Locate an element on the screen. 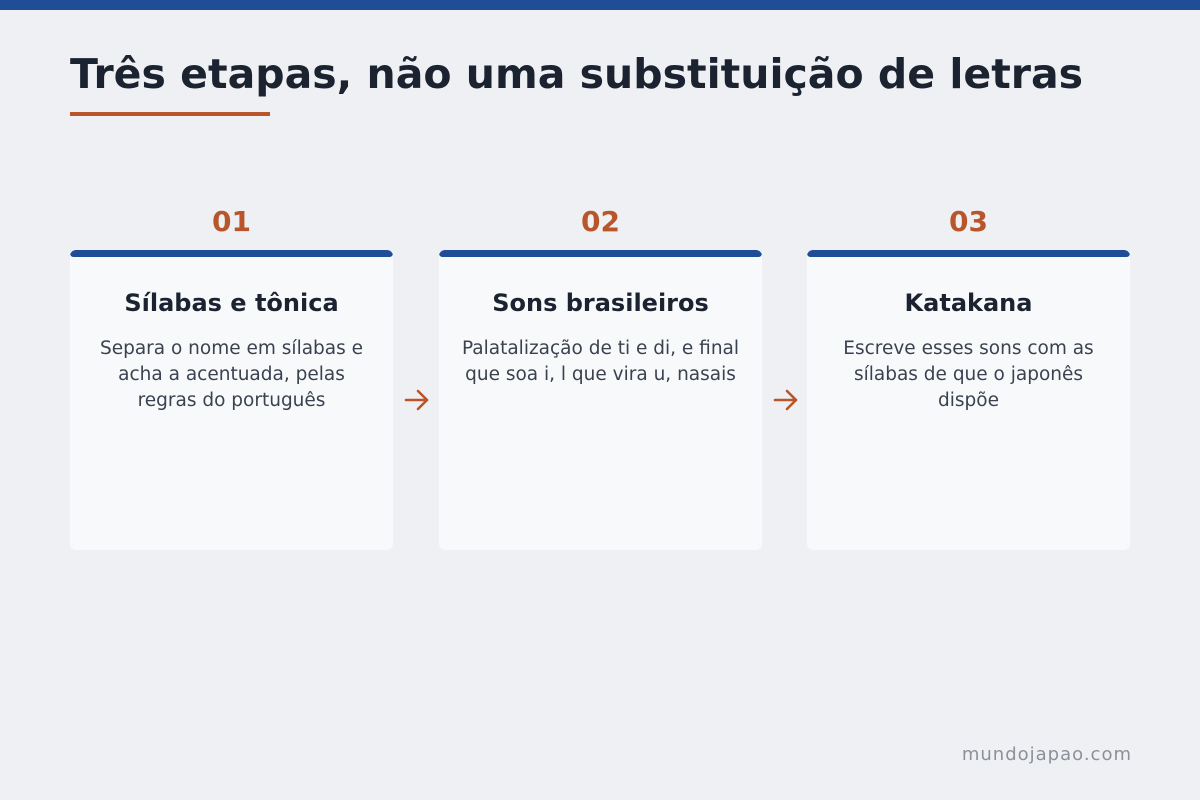  step-title-1: Sílabas e tônica is located at coordinates (231, 303).